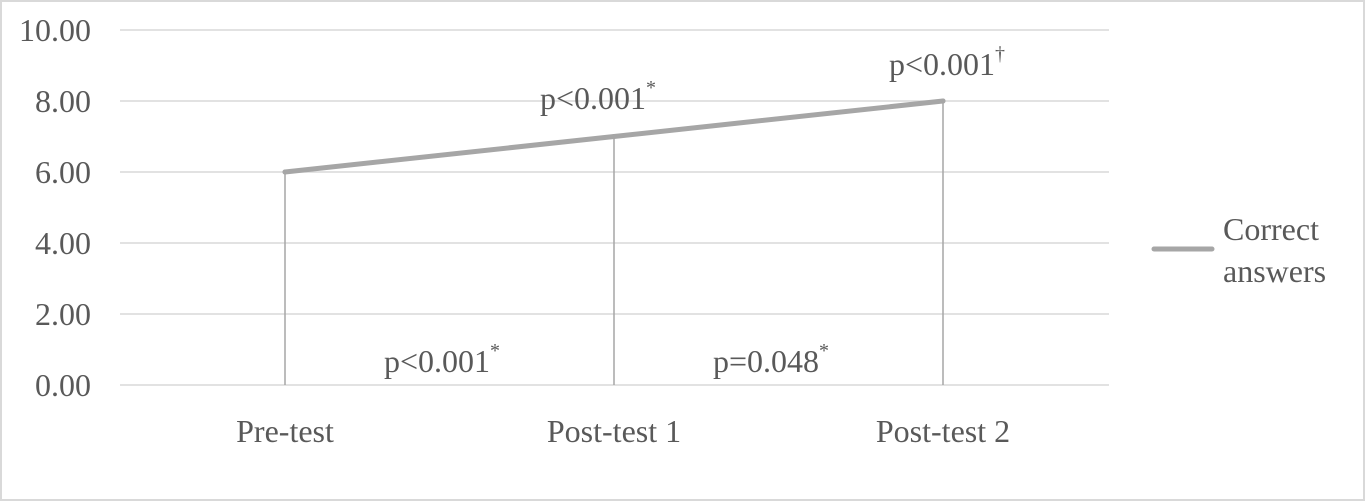 The image size is (1365, 501). Describe the element at coordinates (55, 30) in the screenshot. I see `y-tick-label: 10.00` at that location.